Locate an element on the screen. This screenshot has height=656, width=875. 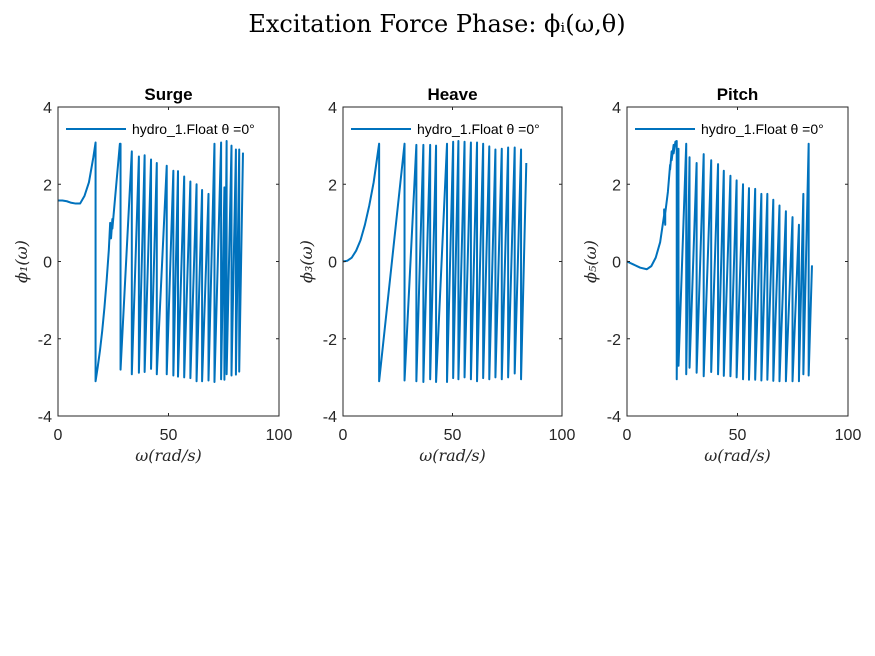
axes-title: Heave is located at coordinates (452, 94).